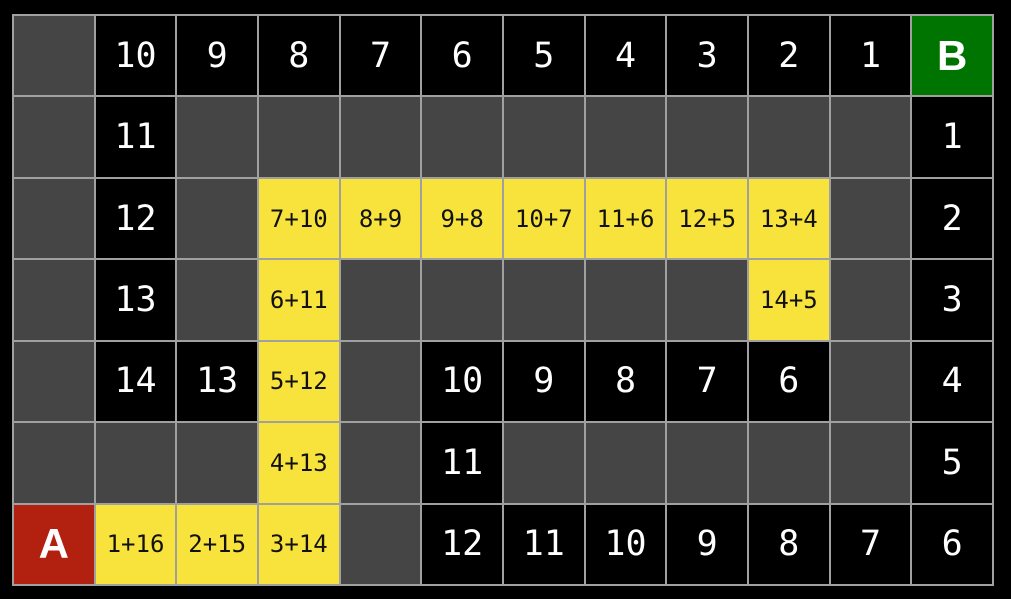  What do you see at coordinates (135, 544) in the screenshot?
I see `path-cell: 1+16` at bounding box center [135, 544].